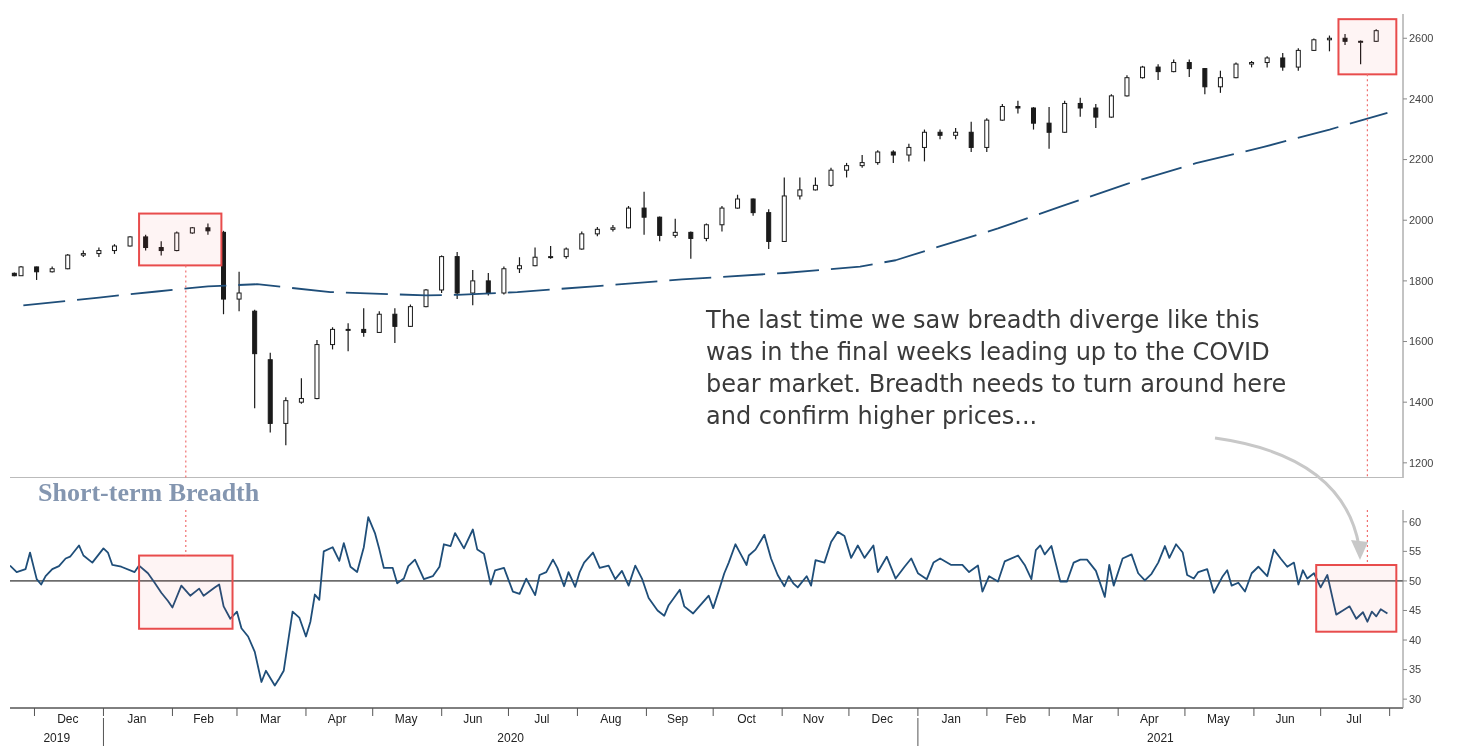 Image resolution: width=1460 pixels, height=748 pixels. I want to click on x-tick-label: Oct, so click(747, 719).